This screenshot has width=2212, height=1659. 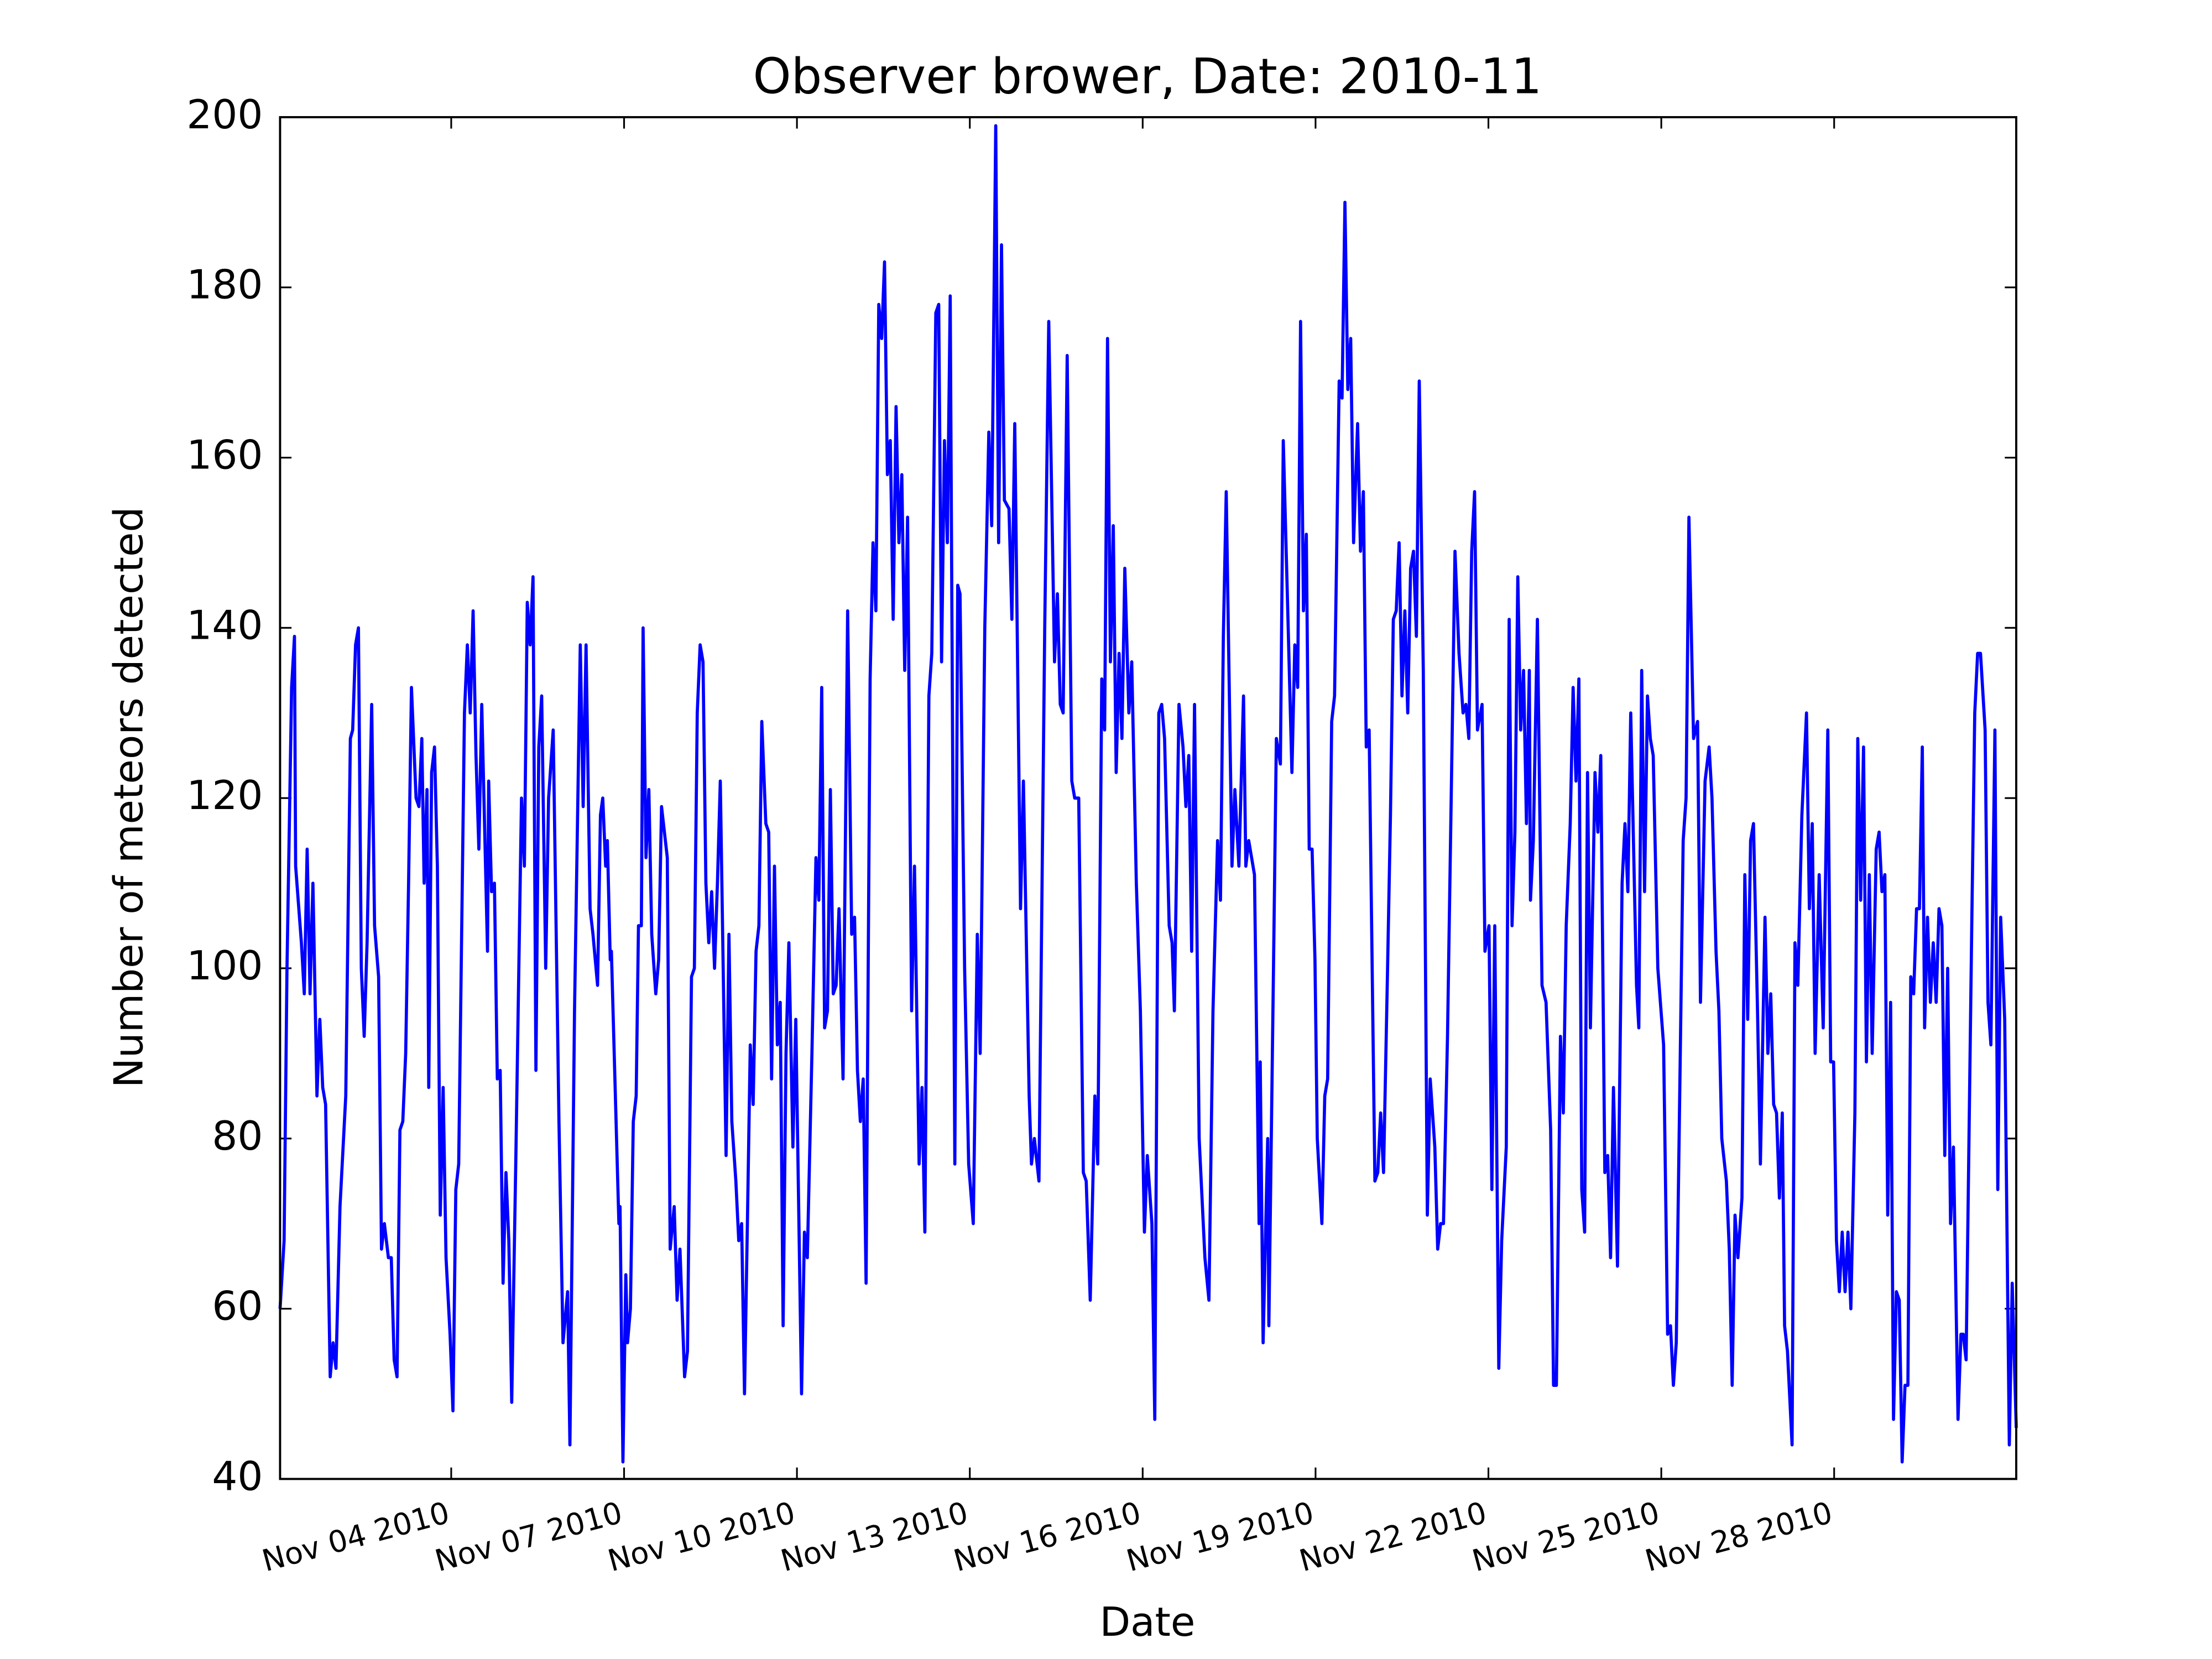 What do you see at coordinates (225, 796) in the screenshot?
I see `y-tick-label: 120` at bounding box center [225, 796].